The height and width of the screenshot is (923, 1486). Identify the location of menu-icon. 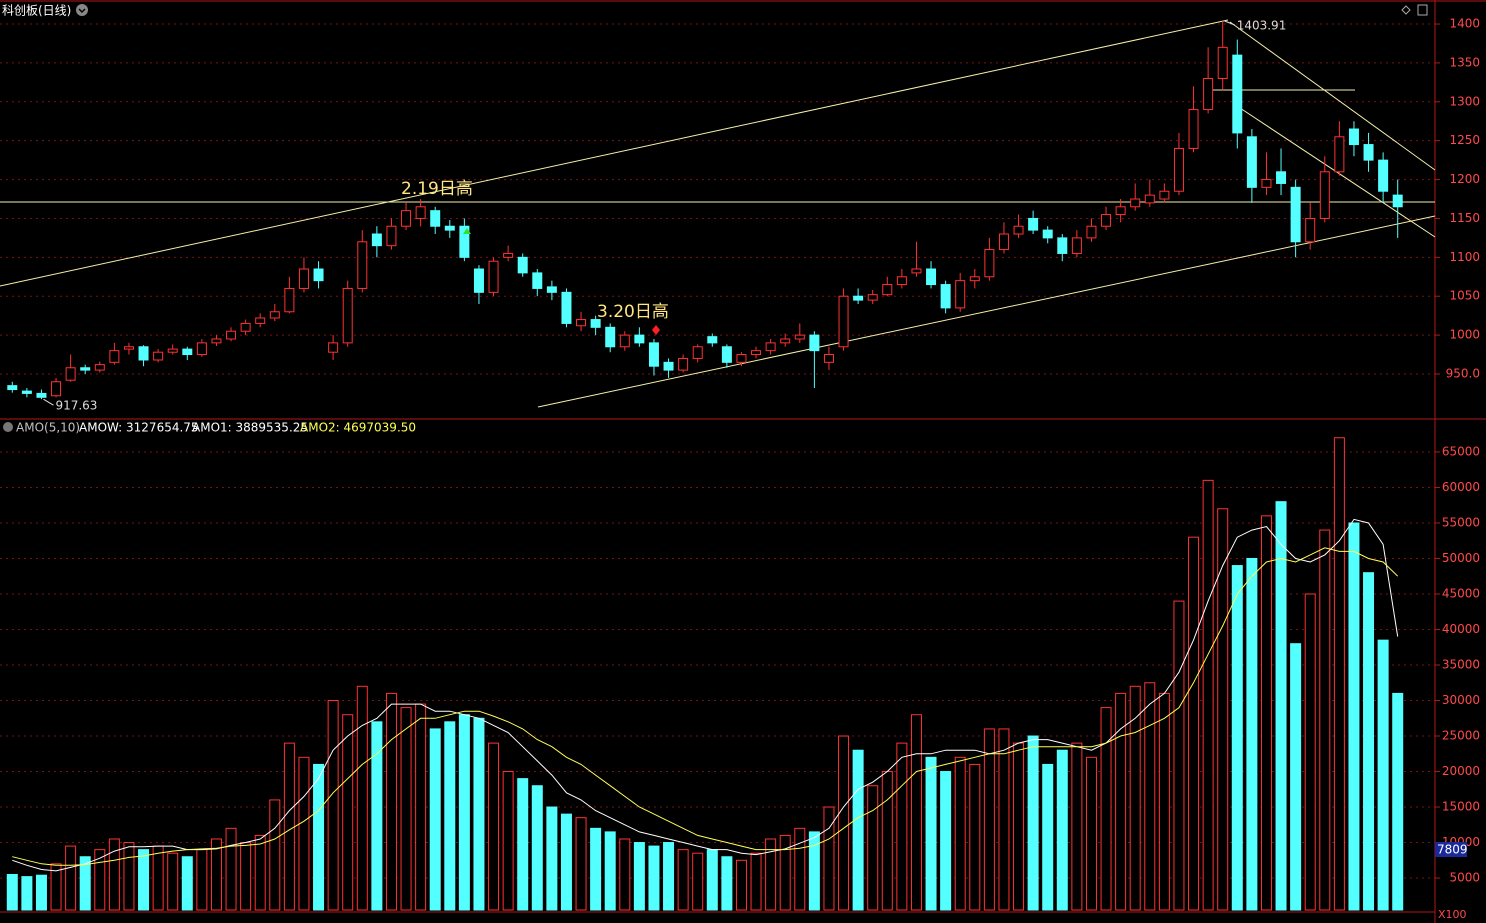
(82, 10).